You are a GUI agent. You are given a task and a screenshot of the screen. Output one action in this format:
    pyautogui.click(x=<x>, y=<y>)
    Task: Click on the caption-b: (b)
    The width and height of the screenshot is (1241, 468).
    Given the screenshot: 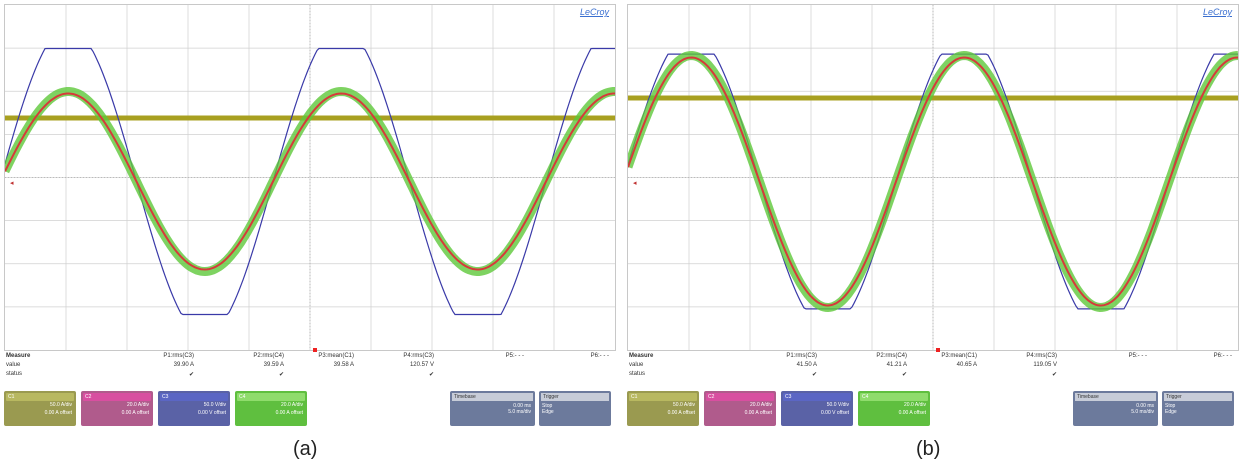 What is the action you would take?
    pyautogui.click(x=928, y=449)
    